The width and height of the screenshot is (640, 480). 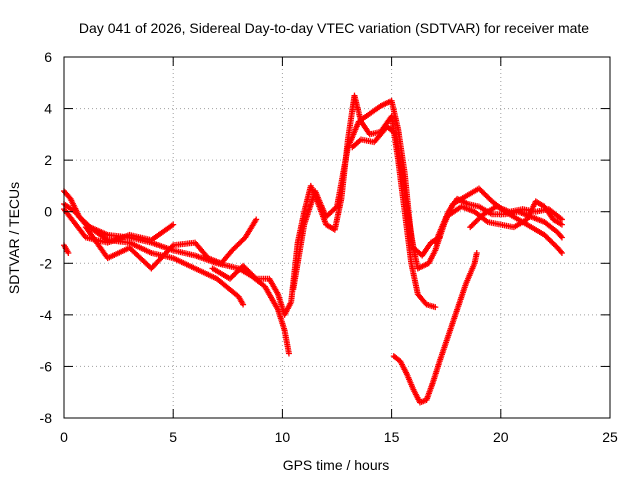 What do you see at coordinates (48, 160) in the screenshot?
I see `y-tick-label: 2` at bounding box center [48, 160].